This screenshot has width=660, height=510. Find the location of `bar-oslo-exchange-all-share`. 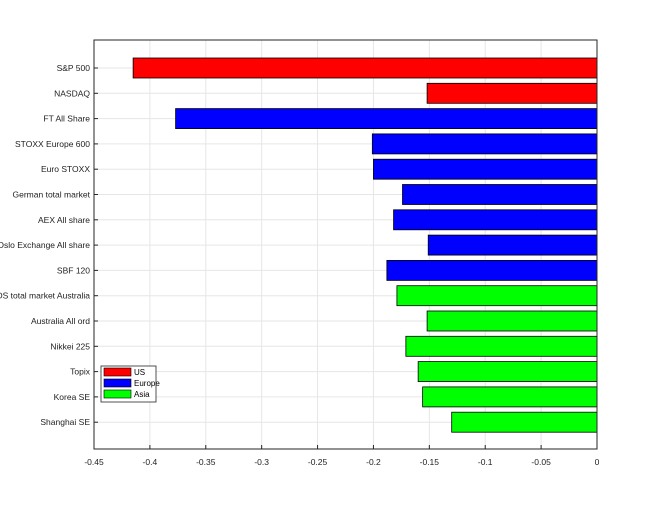

bar-oslo-exchange-all-share is located at coordinates (512, 245).